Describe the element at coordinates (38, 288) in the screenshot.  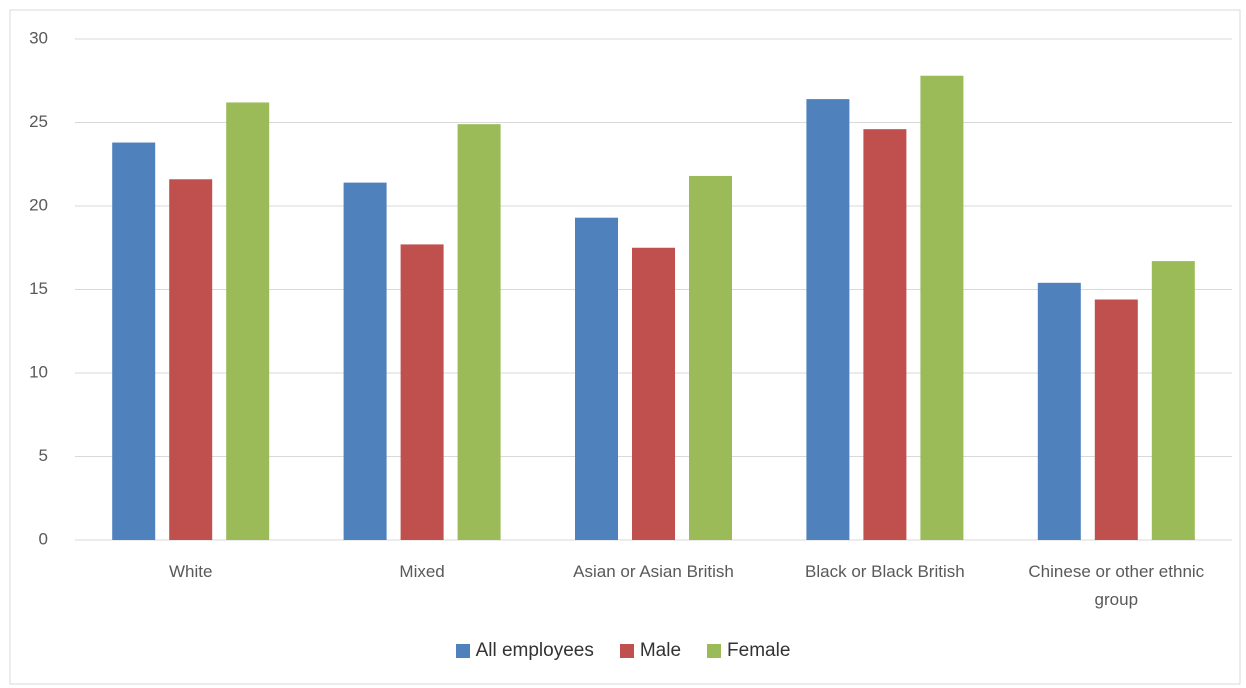
I see `y-tick-label: 15` at that location.